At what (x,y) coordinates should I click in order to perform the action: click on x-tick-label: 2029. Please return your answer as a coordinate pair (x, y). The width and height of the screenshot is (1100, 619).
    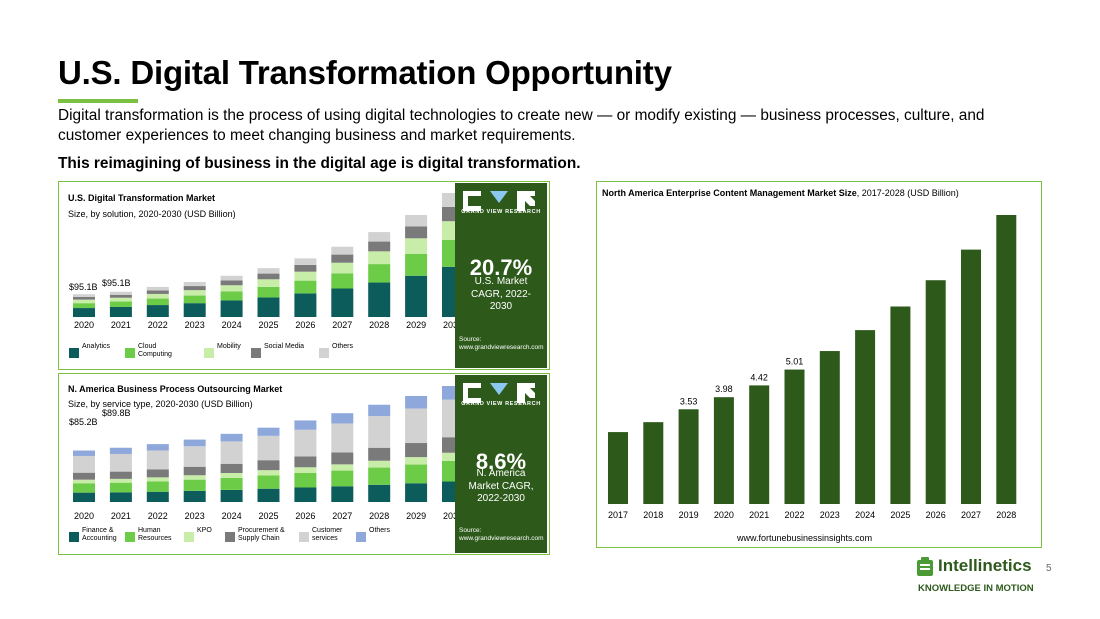
    Looking at the image, I should click on (416, 516).